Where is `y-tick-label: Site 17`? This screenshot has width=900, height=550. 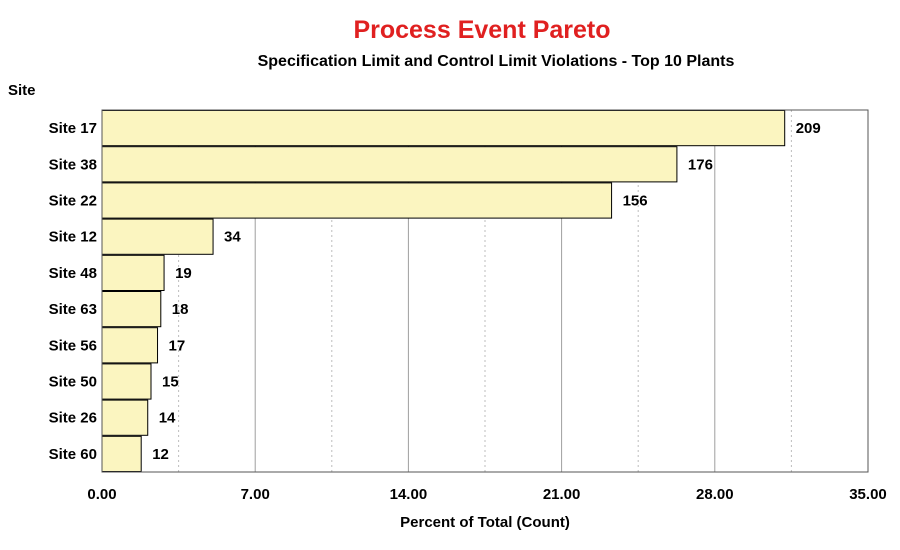 y-tick-label: Site 17 is located at coordinates (73, 128).